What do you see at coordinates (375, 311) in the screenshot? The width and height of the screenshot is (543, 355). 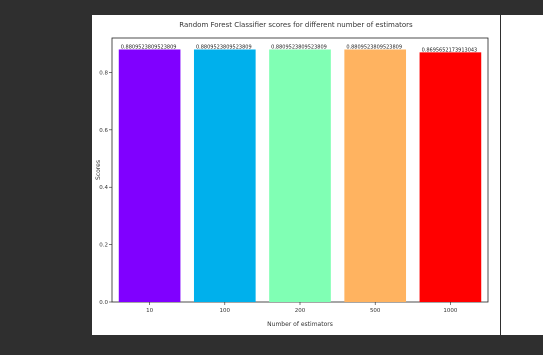 I see `x-tick-label-500: 500` at bounding box center [375, 311].